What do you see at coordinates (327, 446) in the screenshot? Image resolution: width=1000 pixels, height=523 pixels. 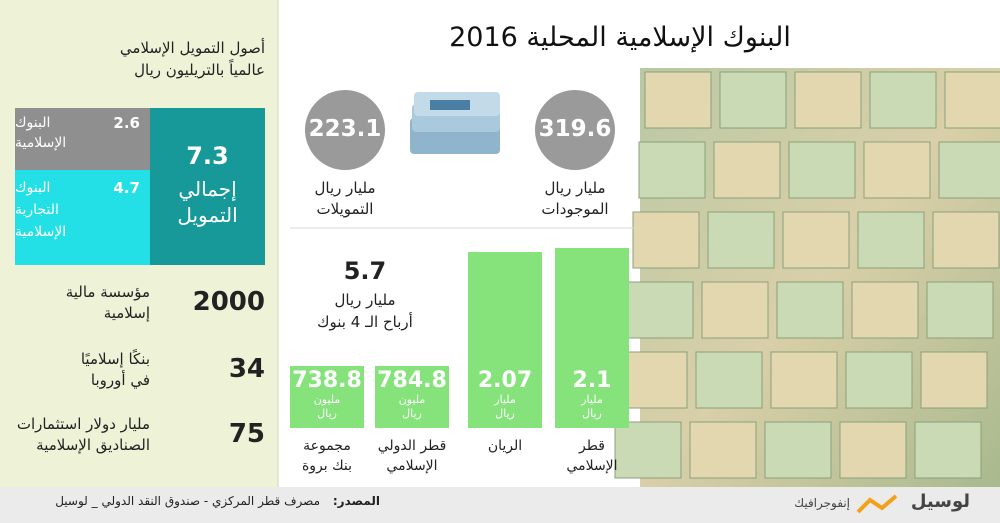 I see `bar-name: مجموعة` at bounding box center [327, 446].